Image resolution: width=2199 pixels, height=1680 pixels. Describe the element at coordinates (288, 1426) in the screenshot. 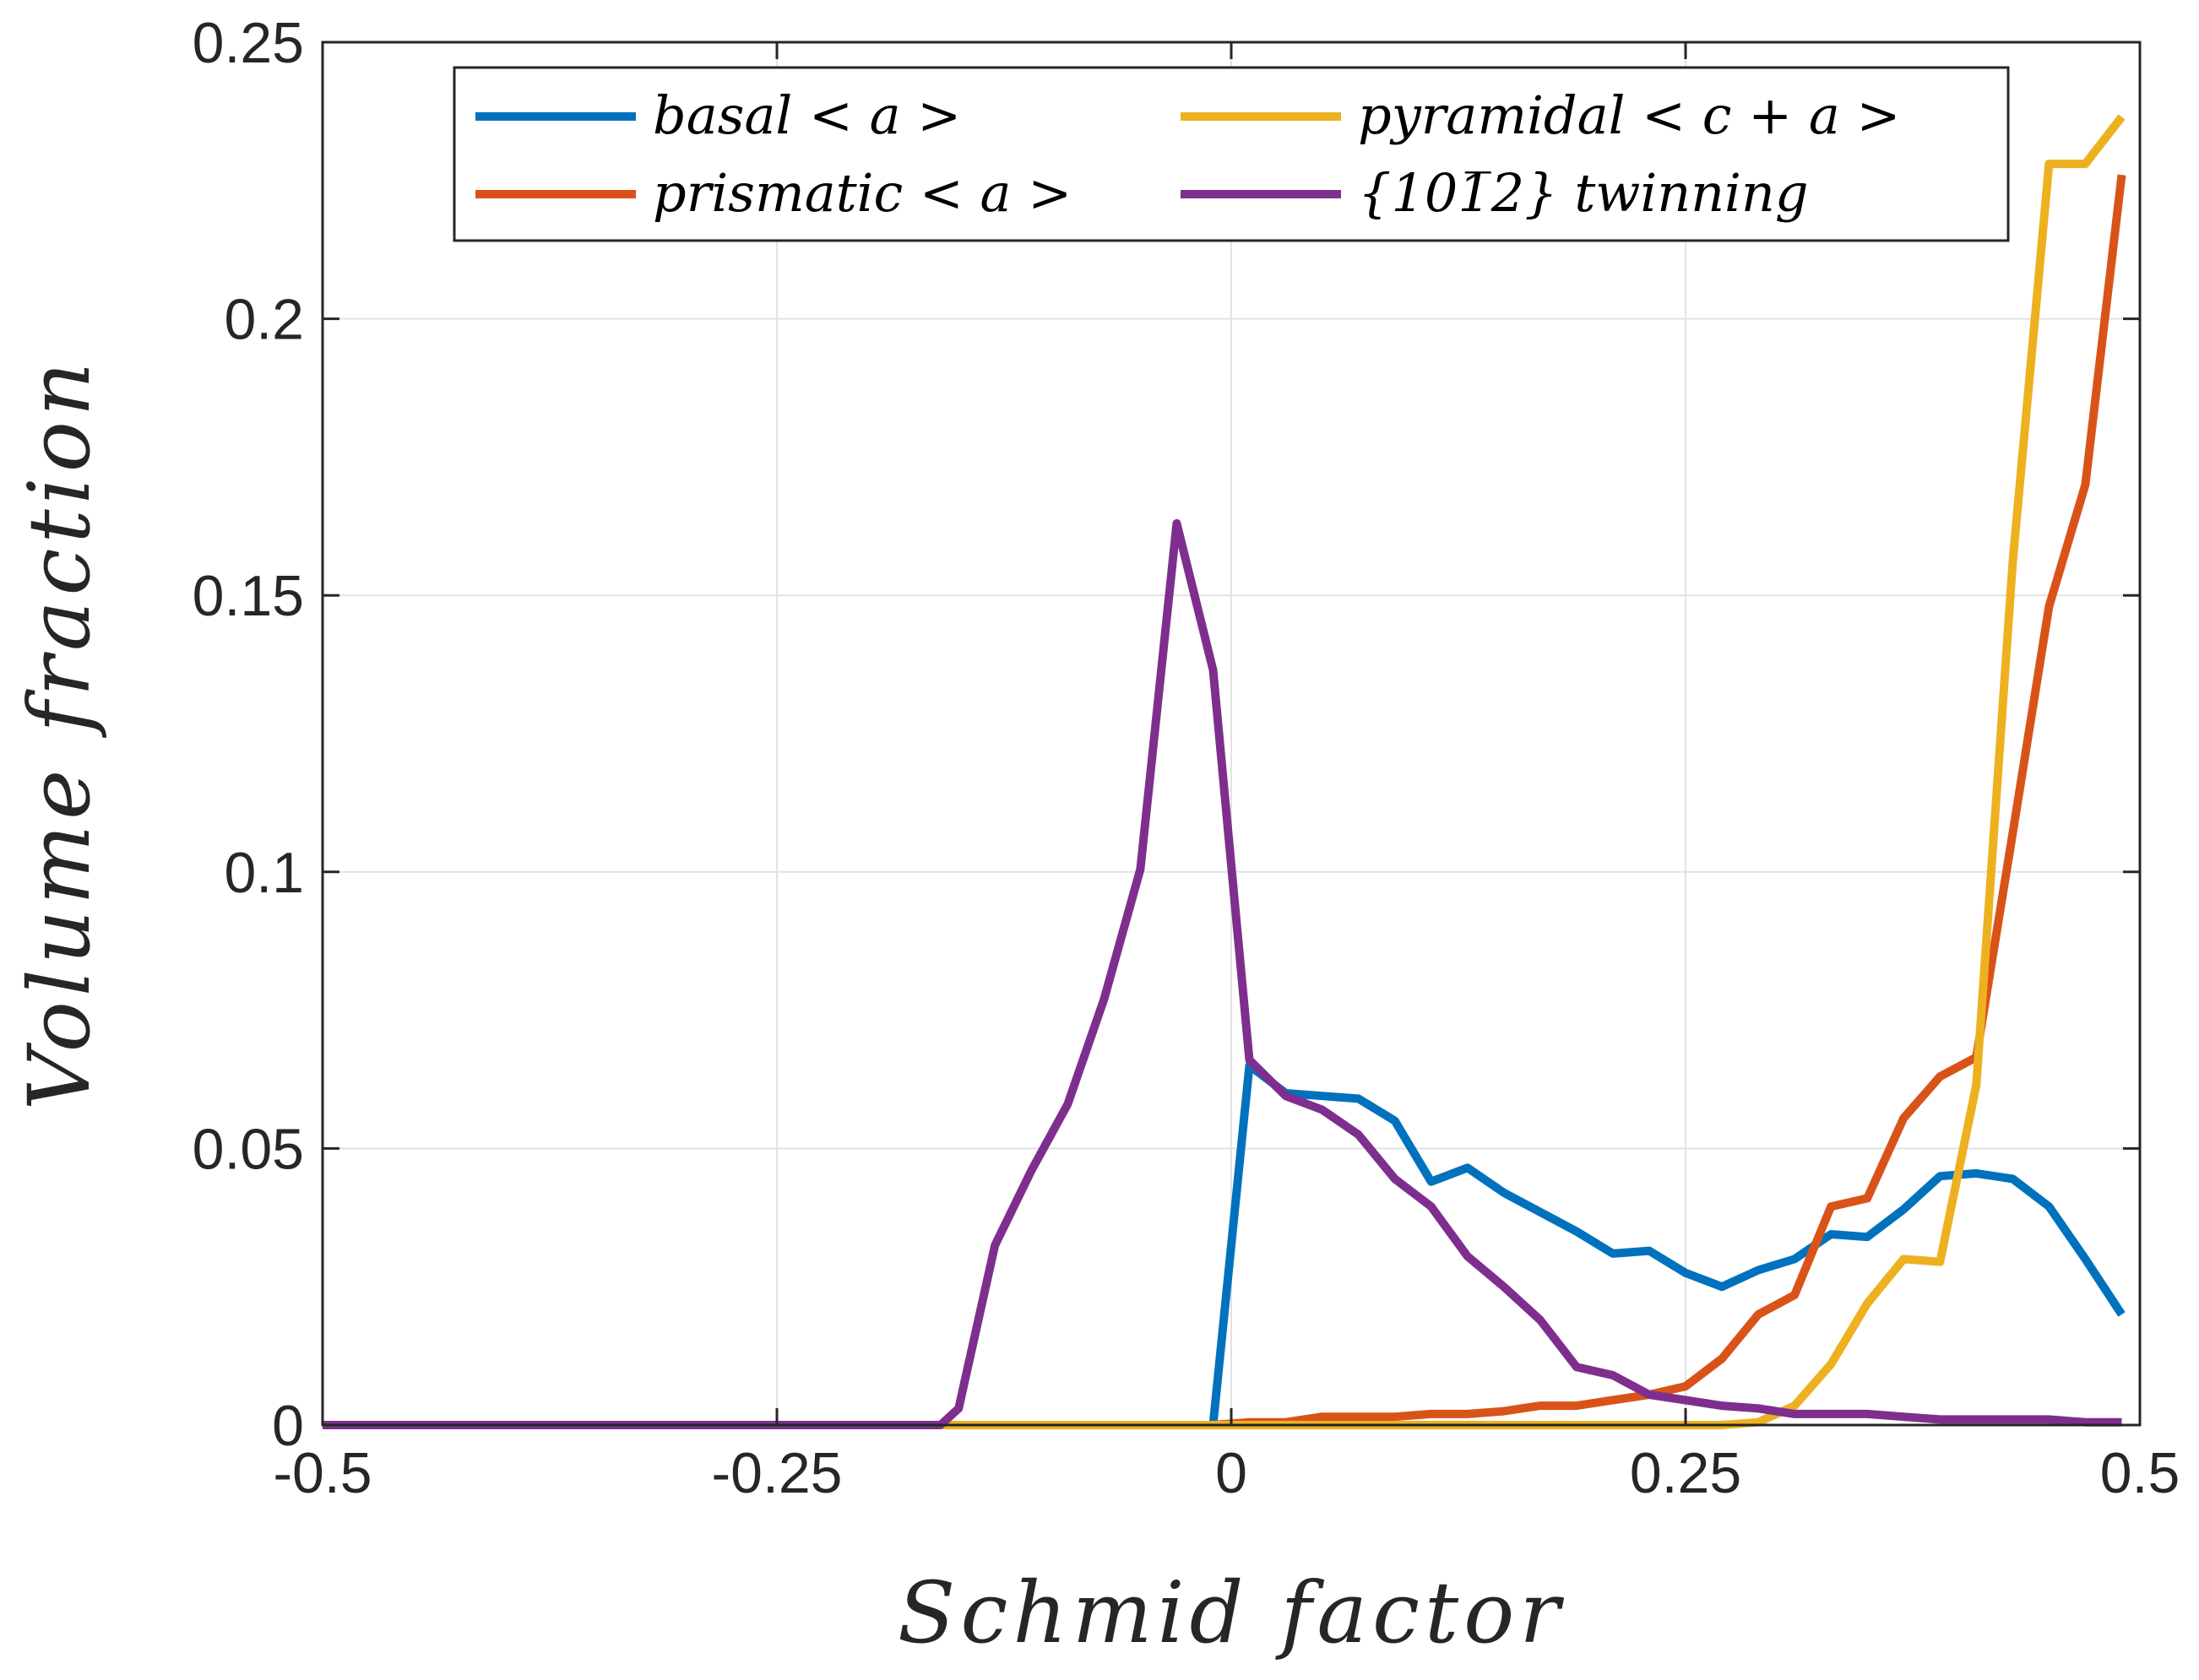

I see `y-tick-label: 0` at that location.